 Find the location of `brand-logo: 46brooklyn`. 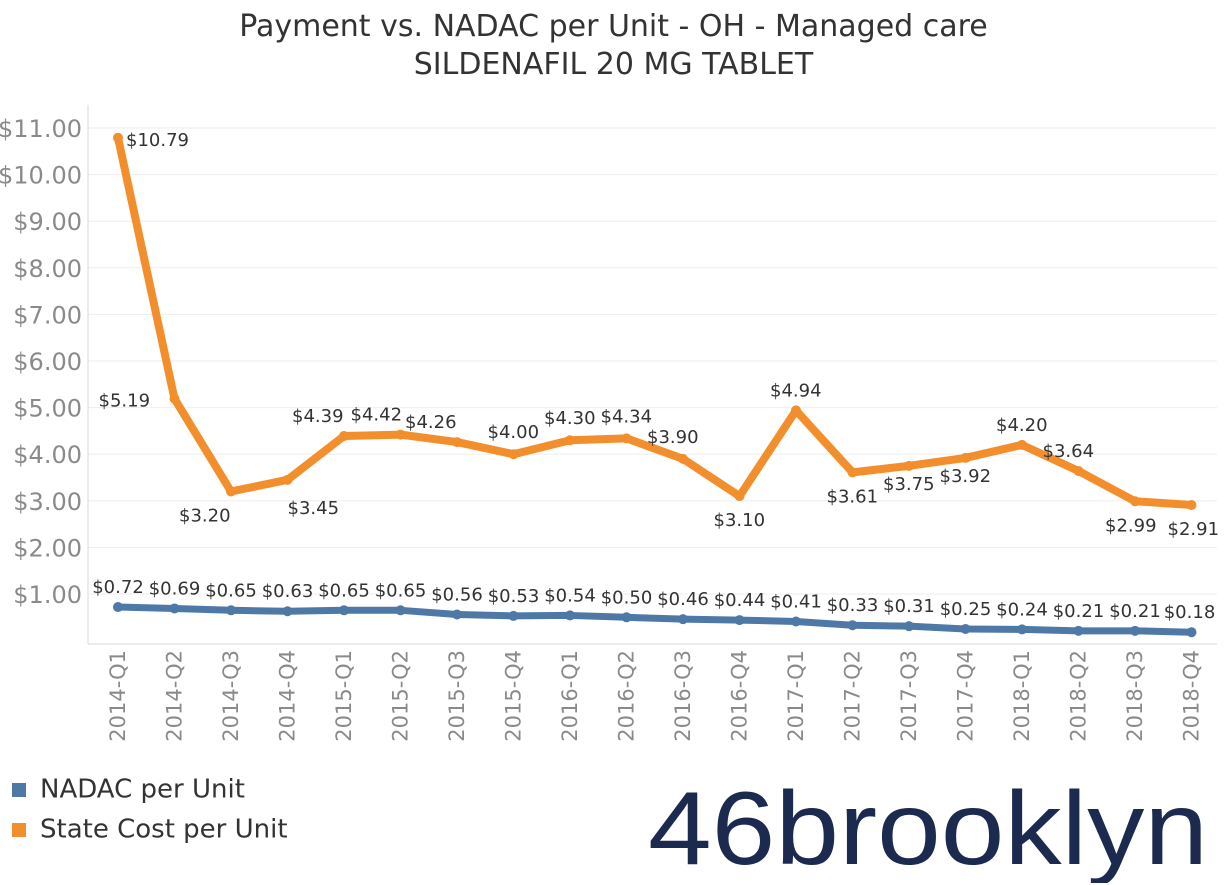

brand-logo: 46brooklyn is located at coordinates (928, 827).